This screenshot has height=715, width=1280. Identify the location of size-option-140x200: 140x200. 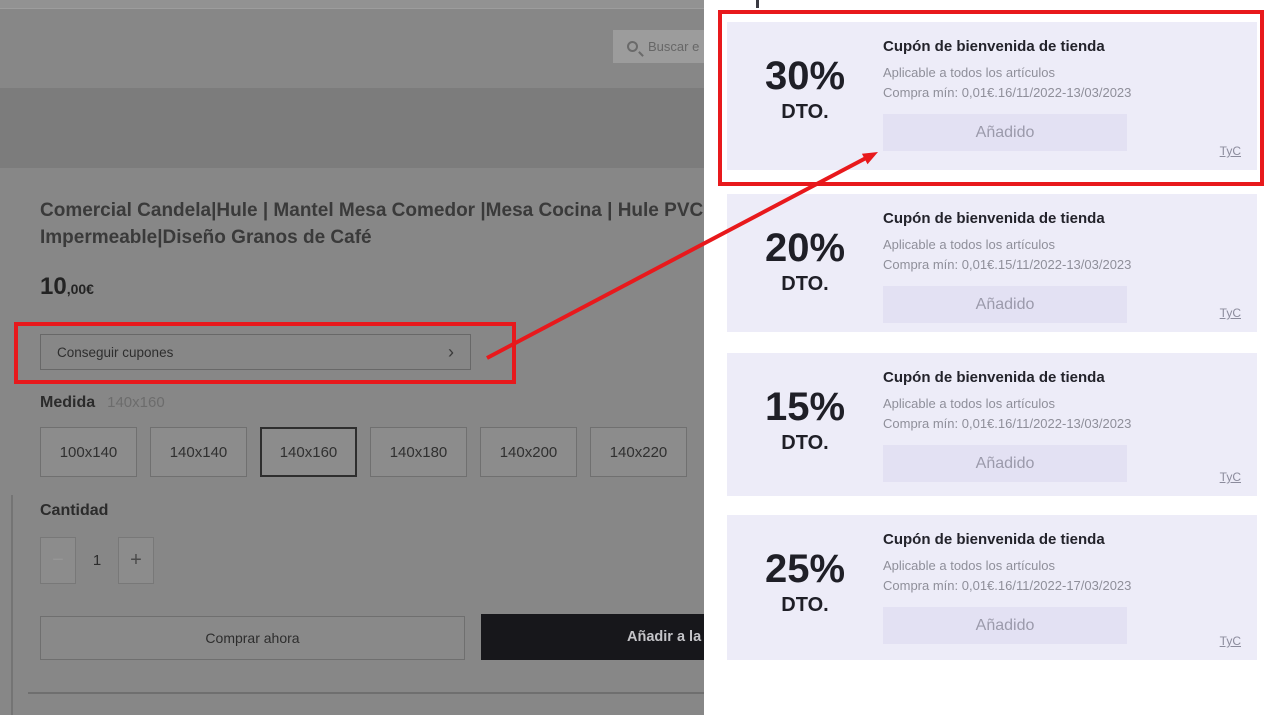
(528, 452).